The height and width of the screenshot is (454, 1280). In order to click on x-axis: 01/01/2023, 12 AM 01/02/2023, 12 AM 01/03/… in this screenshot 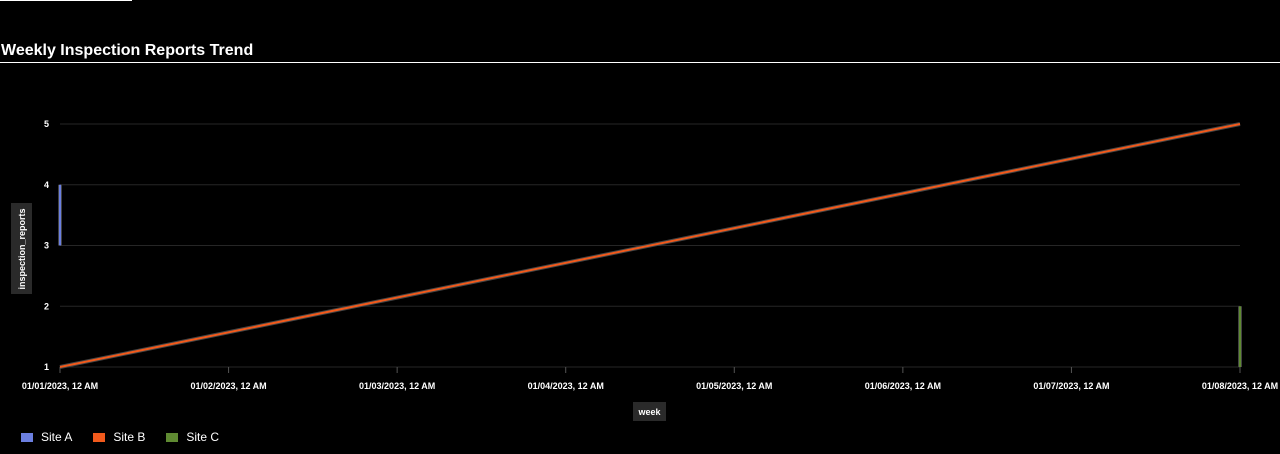, I will do `click(650, 386)`.